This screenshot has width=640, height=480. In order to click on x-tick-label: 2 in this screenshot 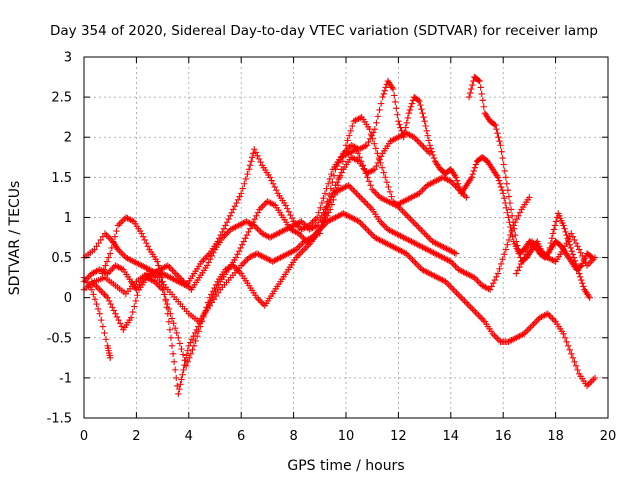, I will do `click(136, 436)`.